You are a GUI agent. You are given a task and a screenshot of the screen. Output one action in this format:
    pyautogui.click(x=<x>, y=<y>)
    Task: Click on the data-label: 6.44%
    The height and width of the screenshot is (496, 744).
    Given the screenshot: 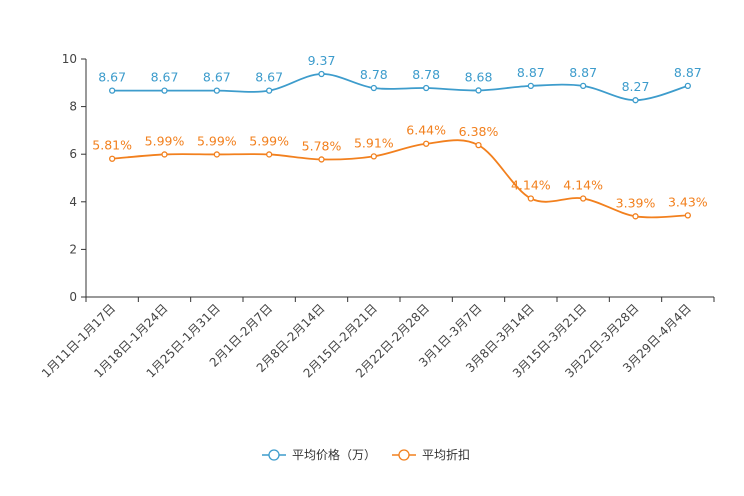 What is the action you would take?
    pyautogui.click(x=426, y=130)
    